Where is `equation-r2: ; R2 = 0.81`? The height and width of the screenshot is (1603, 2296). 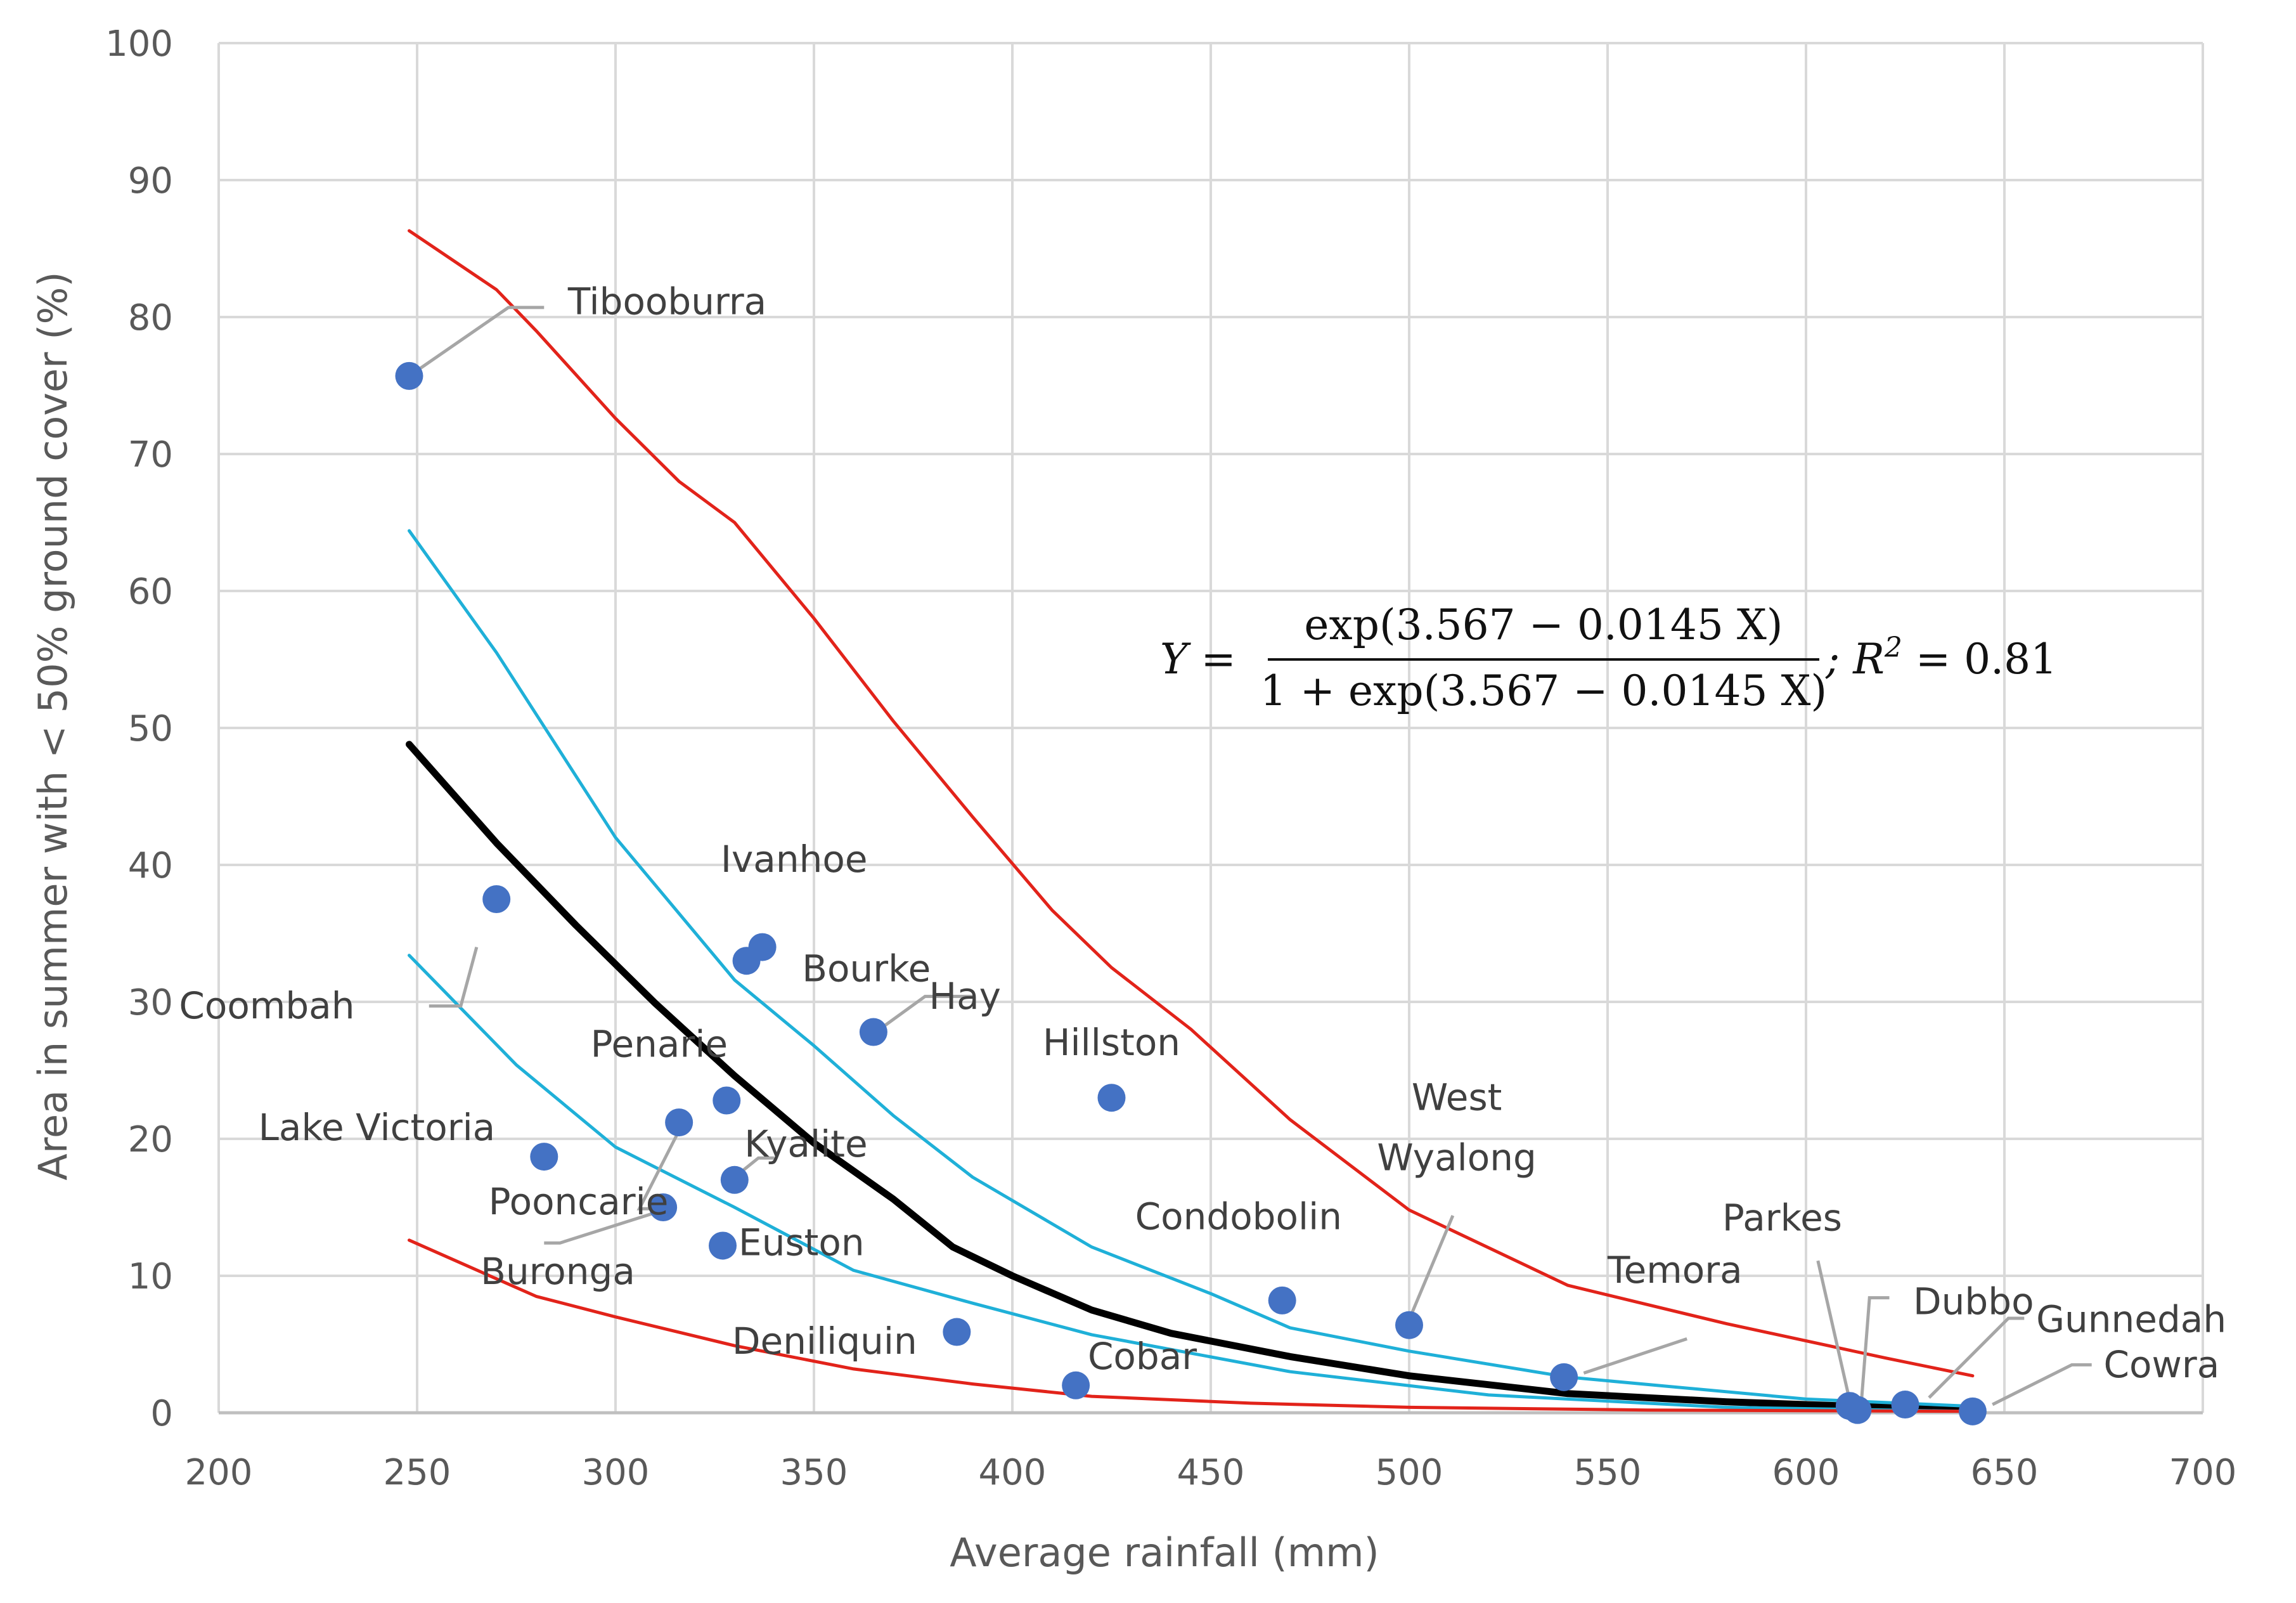 equation-r2: ; R2 = 0.81 is located at coordinates (1941, 658).